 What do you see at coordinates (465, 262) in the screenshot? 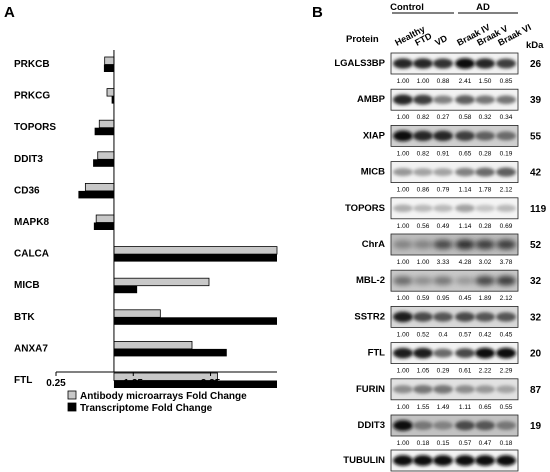
I see `quant-value-chra: 4.28` at bounding box center [465, 262].